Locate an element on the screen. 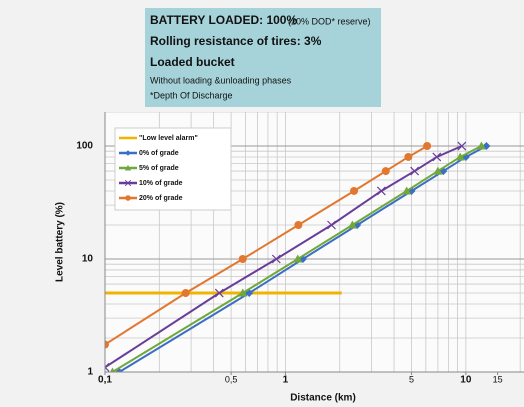 This screenshot has width=524, height=407. y-axis-title: Level battery (%) is located at coordinates (60, 242).